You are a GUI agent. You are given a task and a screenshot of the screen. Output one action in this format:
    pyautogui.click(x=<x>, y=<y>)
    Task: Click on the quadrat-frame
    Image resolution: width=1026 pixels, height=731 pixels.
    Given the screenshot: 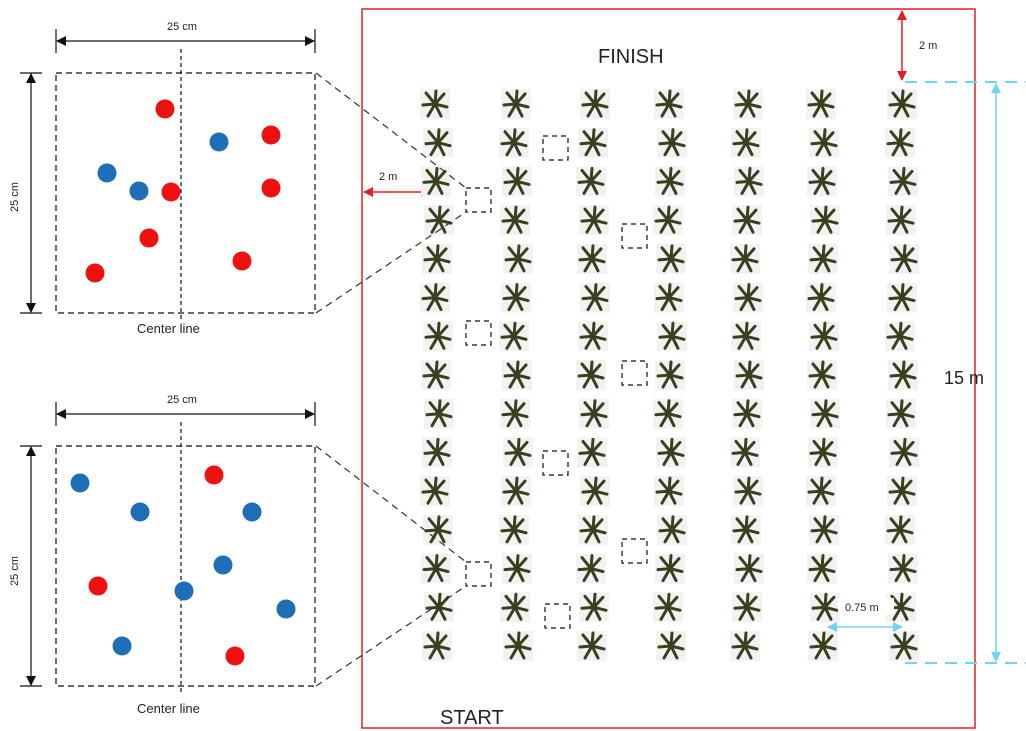 What is the action you would take?
    pyautogui.click(x=185, y=566)
    